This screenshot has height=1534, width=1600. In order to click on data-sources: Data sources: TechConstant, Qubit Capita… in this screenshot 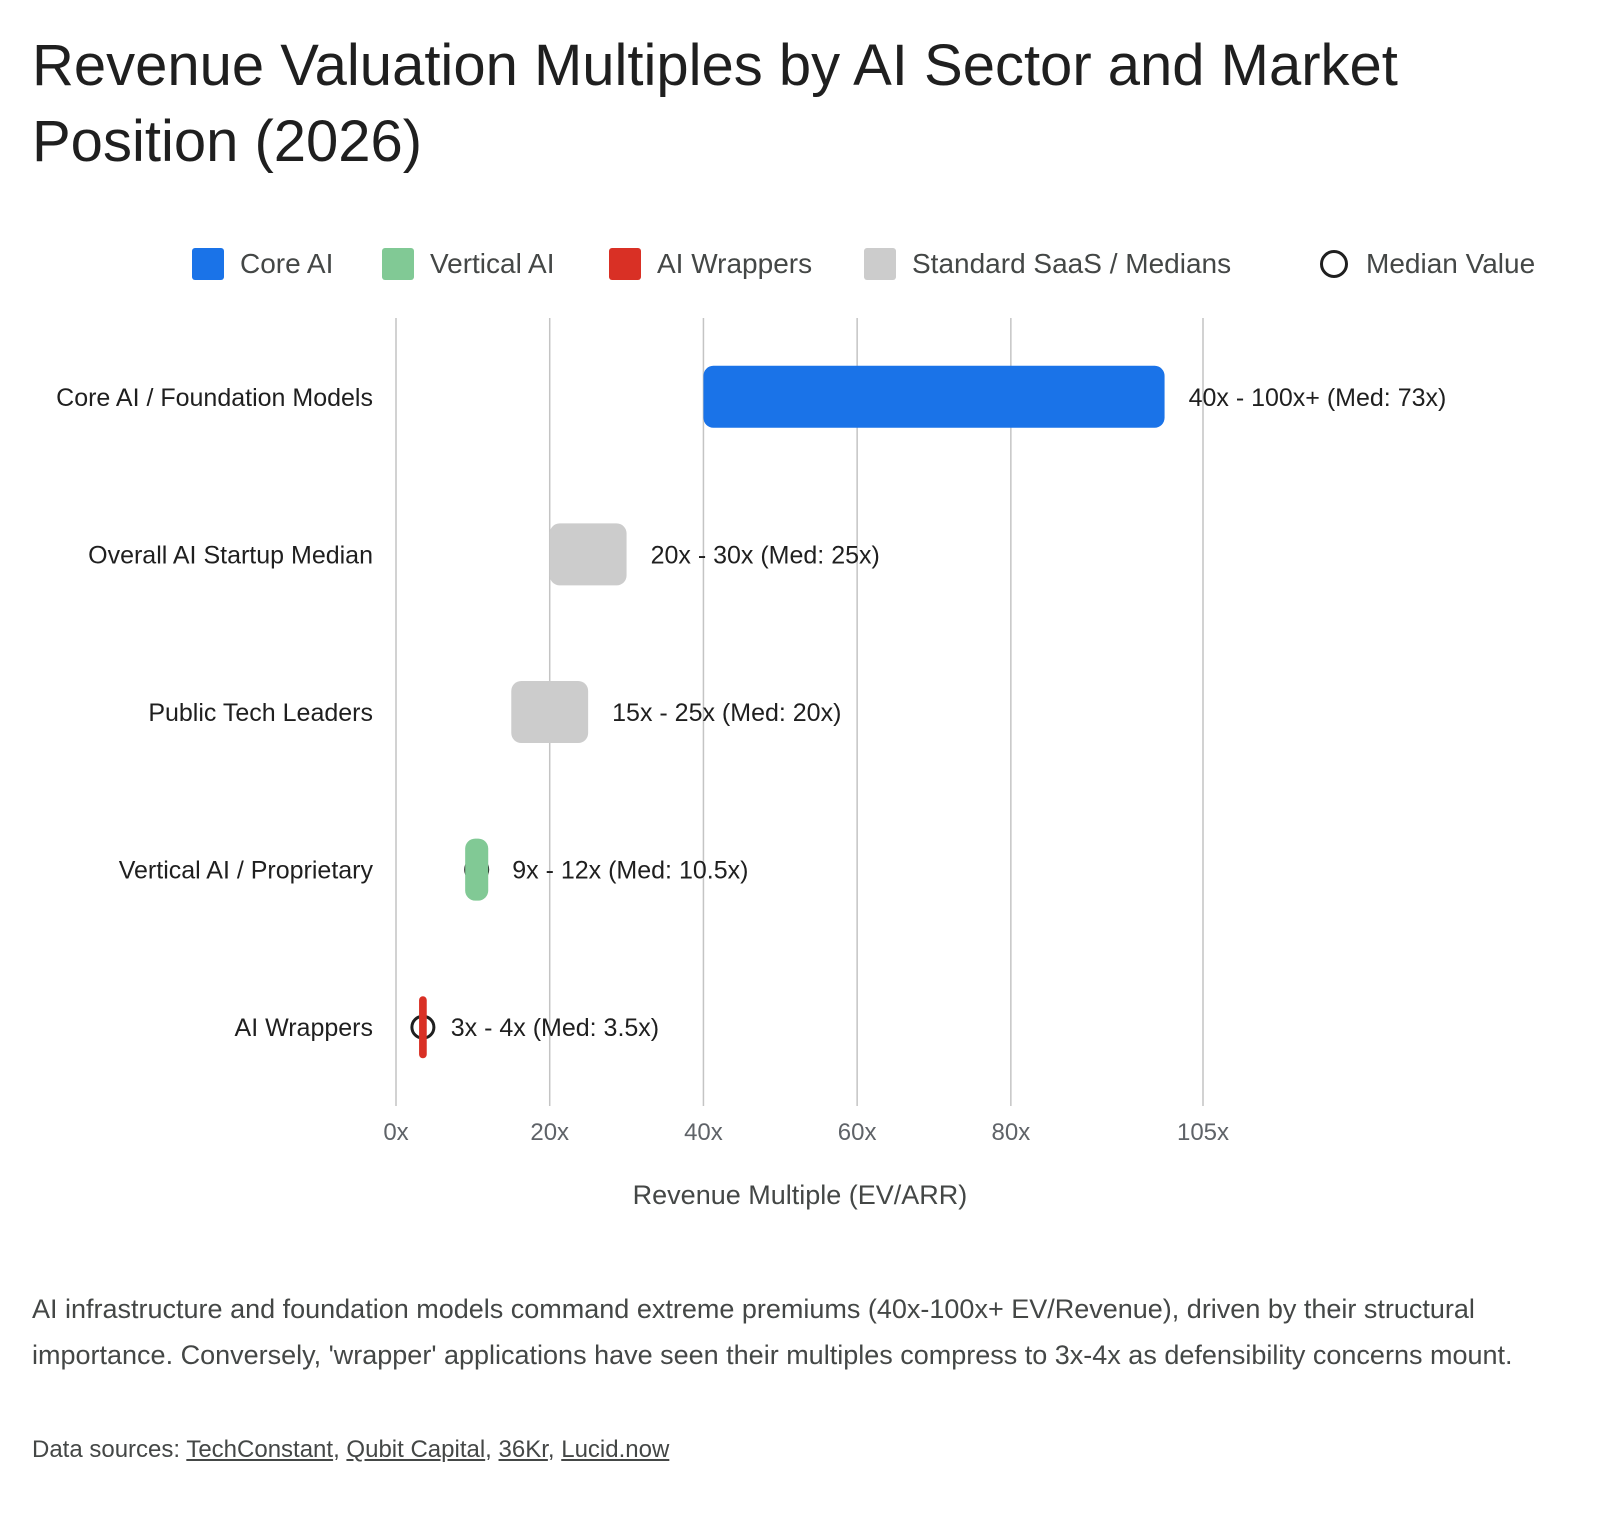, I will do `click(351, 1449)`.